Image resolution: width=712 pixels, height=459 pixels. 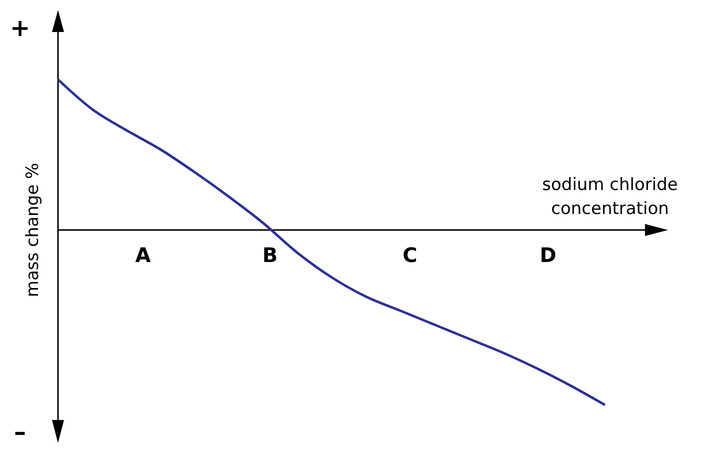 I want to click on annotation: B, so click(x=270, y=255).